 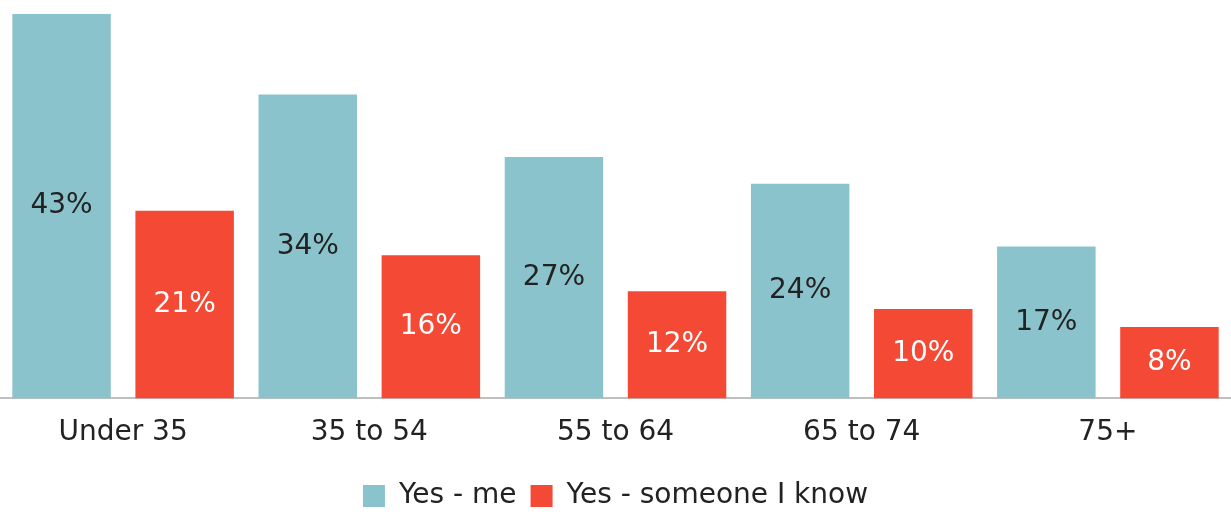 I want to click on data-label: 21%, so click(x=184, y=302).